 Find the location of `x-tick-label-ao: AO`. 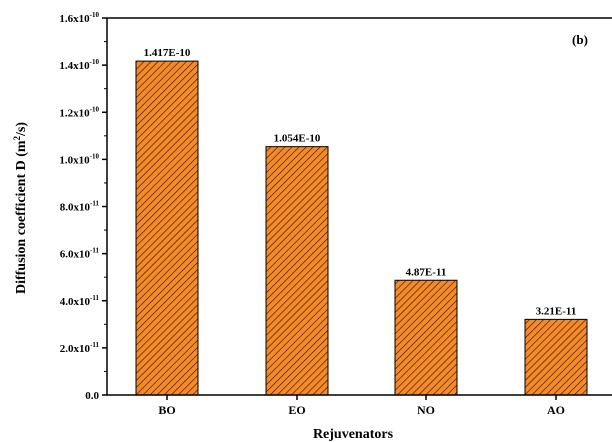

x-tick-label-ao: AO is located at coordinates (556, 410).